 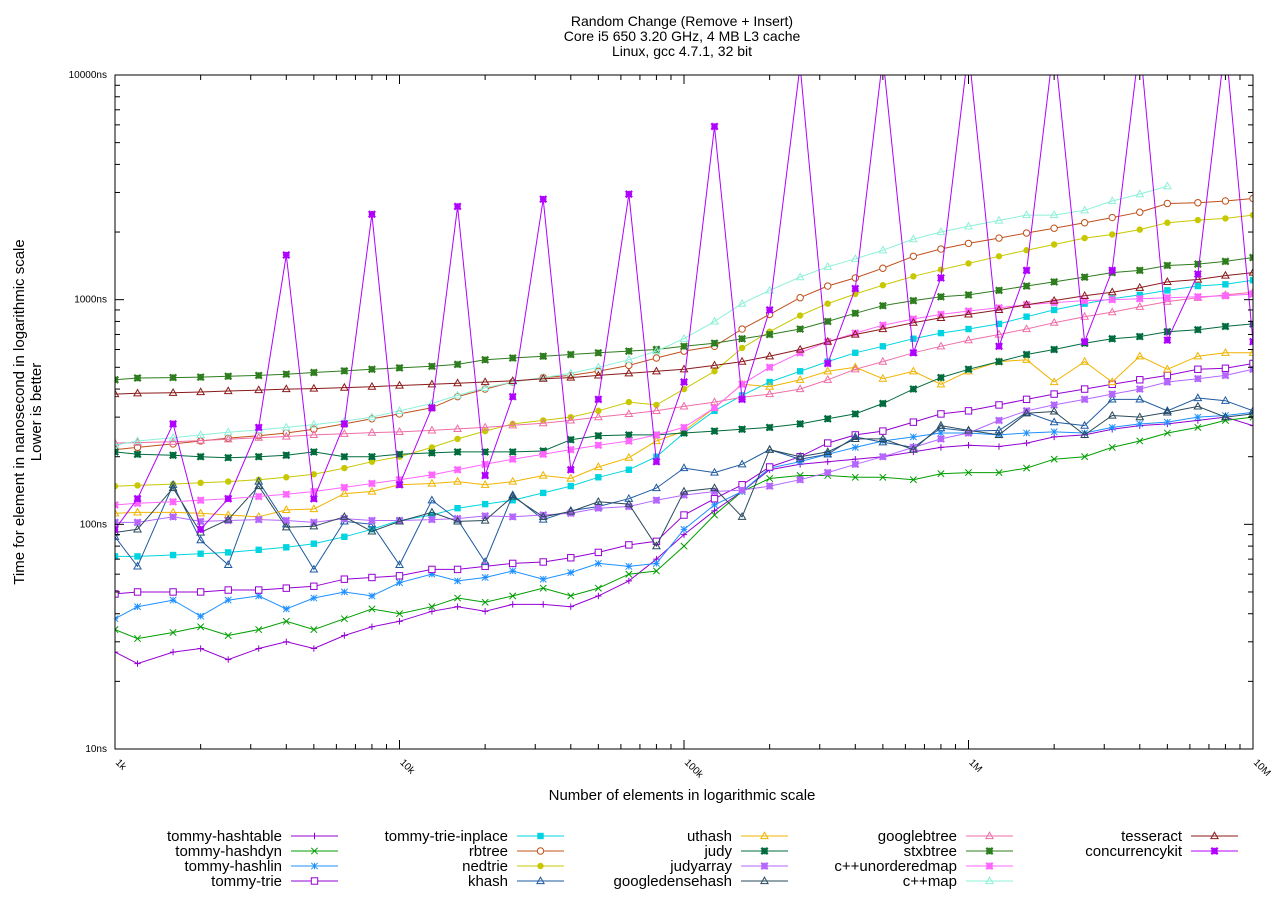 What do you see at coordinates (540, 851) in the screenshot?
I see `legend-swatch-marker` at bounding box center [540, 851].